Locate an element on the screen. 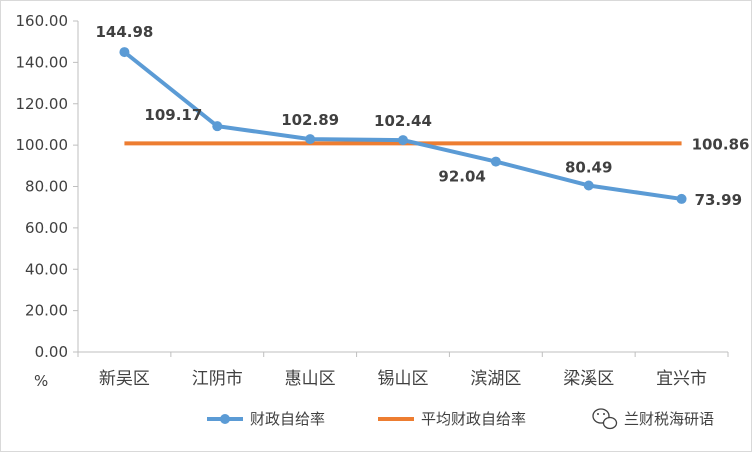  y-tick-label: 40.00 is located at coordinates (46, 269).